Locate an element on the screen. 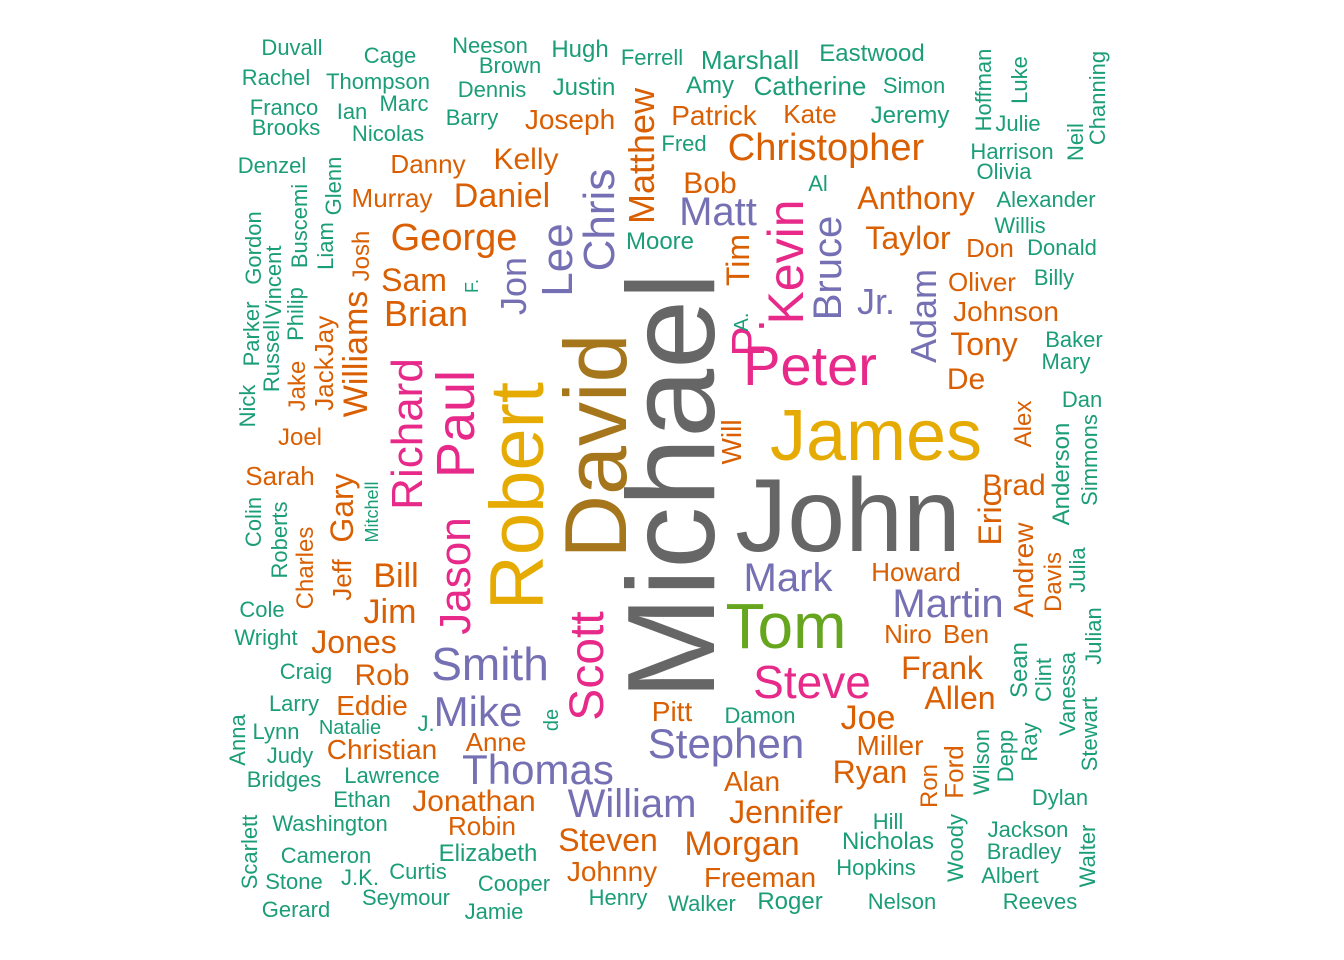 This screenshot has width=1344, height=960. word-adam: Adam is located at coordinates (923, 316).